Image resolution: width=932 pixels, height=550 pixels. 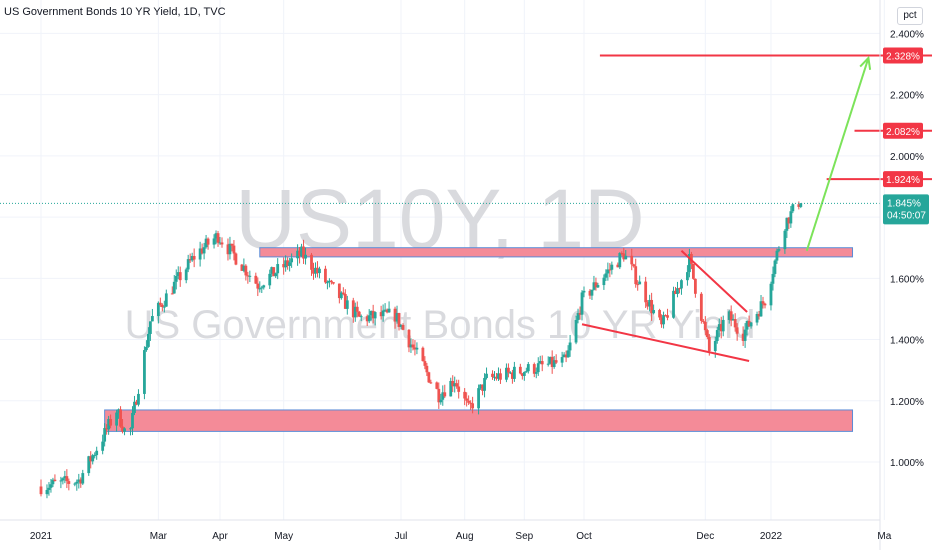 I want to click on unit-toggle-button: pct, so click(x=910, y=16).